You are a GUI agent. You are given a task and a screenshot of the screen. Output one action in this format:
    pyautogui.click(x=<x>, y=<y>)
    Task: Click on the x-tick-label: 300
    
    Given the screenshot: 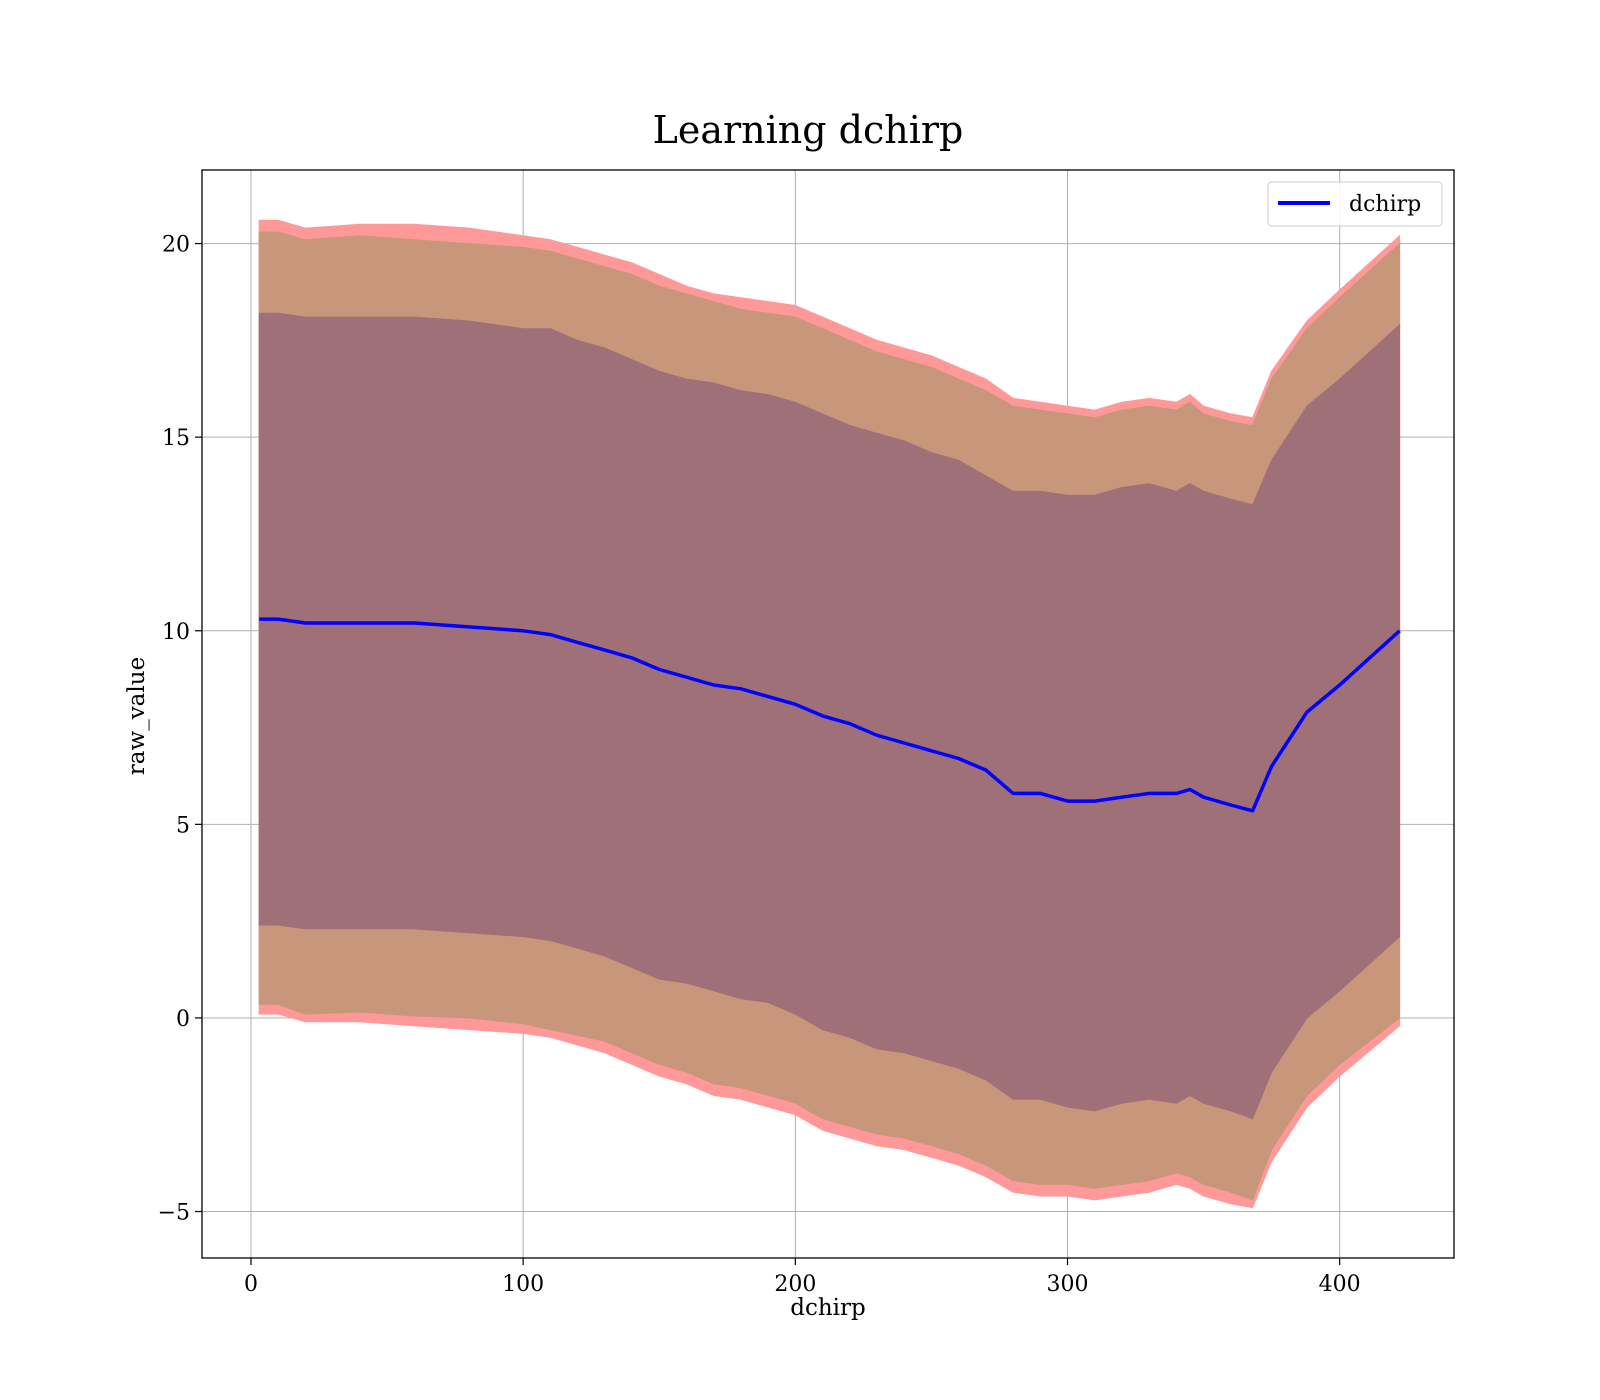 What is the action you would take?
    pyautogui.click(x=1068, y=1284)
    